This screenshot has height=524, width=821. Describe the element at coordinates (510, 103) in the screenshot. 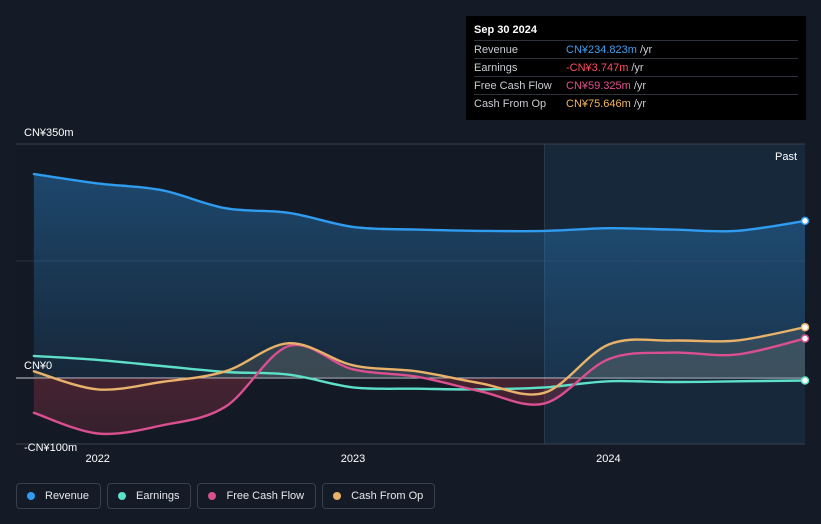

I see `tooltip-label: Cash From Op` at that location.